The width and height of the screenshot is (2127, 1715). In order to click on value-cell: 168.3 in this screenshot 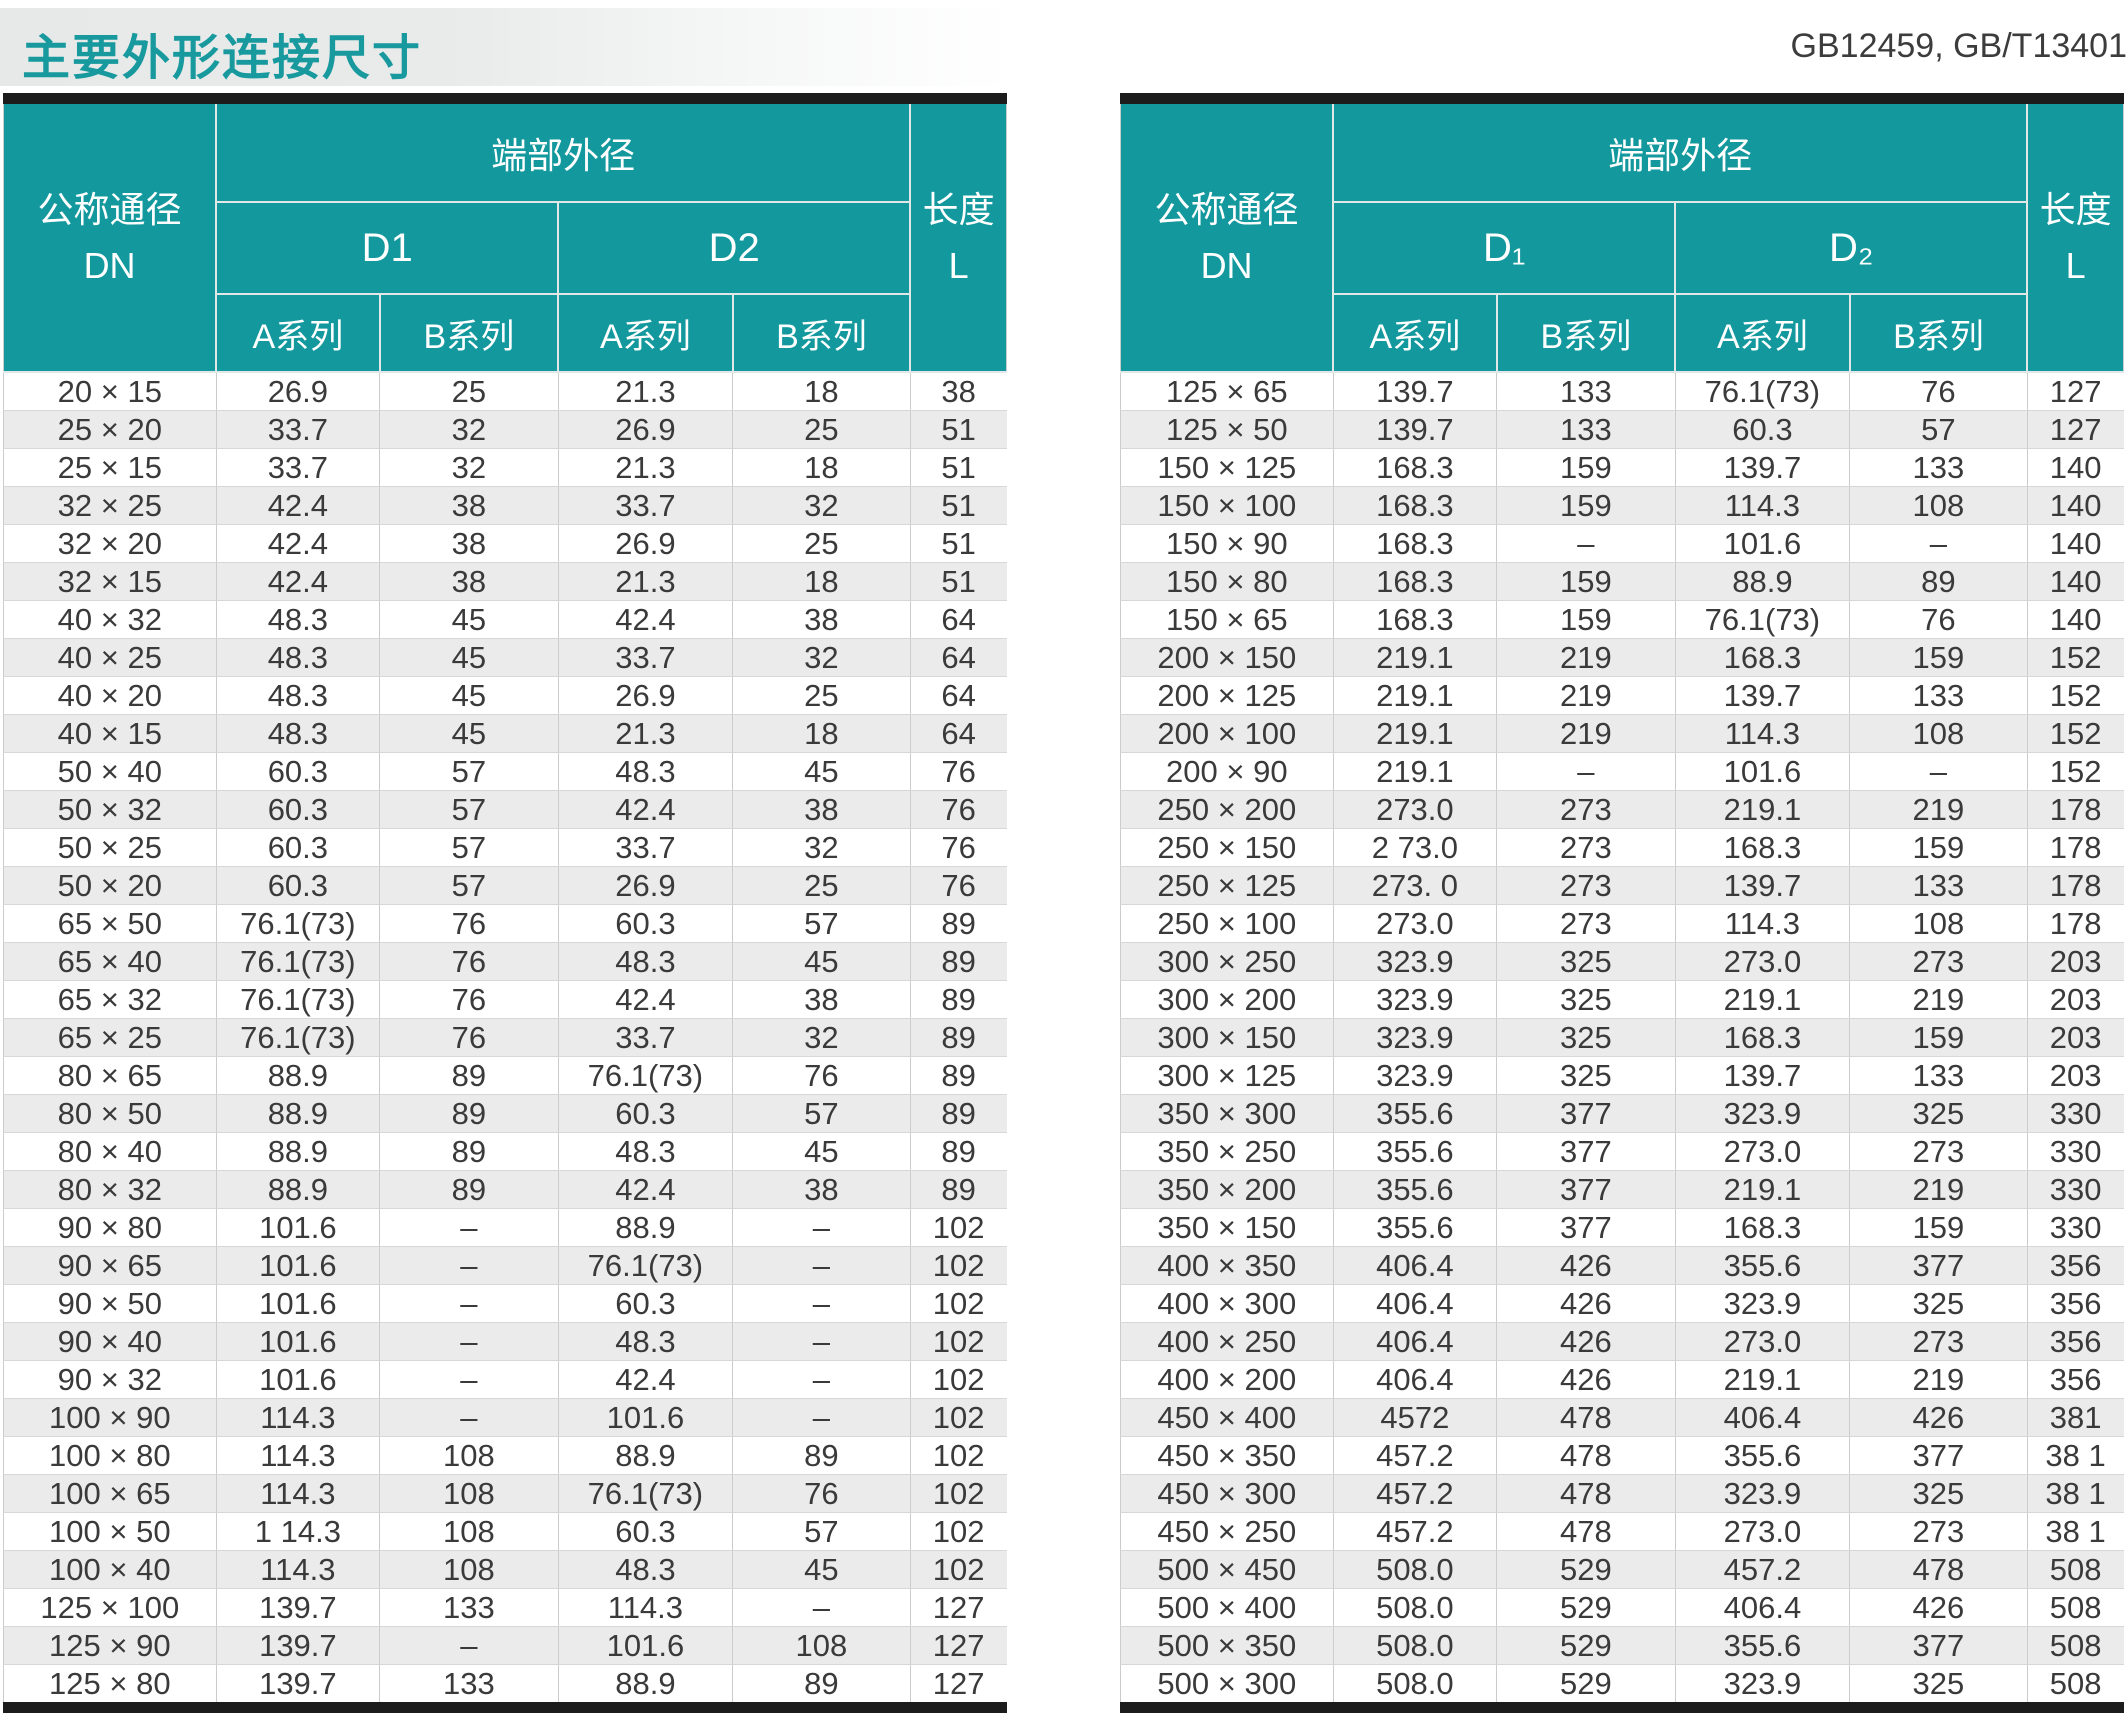, I will do `click(1415, 619)`.